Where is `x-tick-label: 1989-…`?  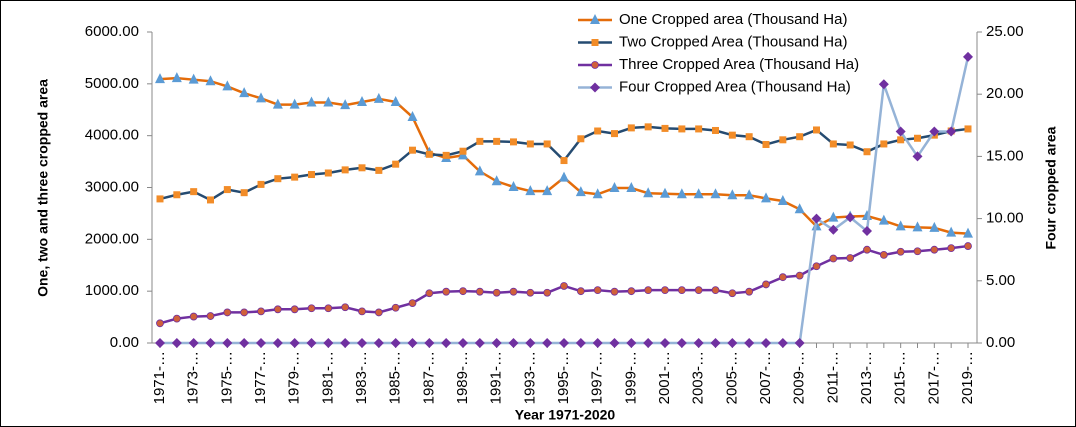
x-tick-label: 1989-… is located at coordinates (462, 377).